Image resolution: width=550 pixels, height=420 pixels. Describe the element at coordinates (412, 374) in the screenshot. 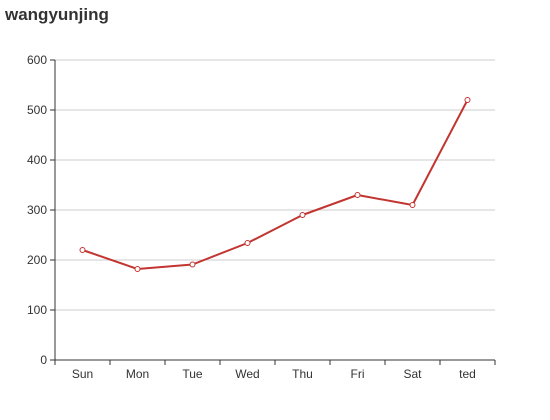

I see `x-tick-label: Sat` at that location.